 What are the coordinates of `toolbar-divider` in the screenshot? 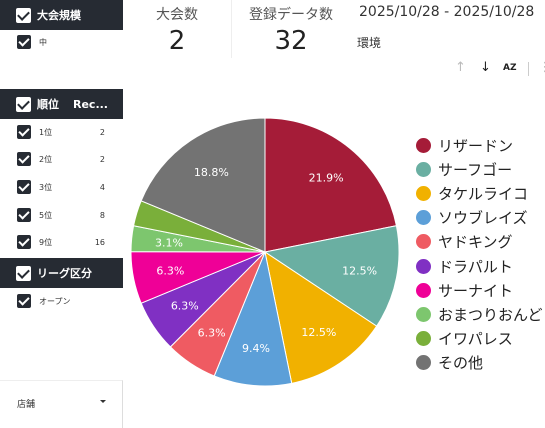 It's located at (528, 69).